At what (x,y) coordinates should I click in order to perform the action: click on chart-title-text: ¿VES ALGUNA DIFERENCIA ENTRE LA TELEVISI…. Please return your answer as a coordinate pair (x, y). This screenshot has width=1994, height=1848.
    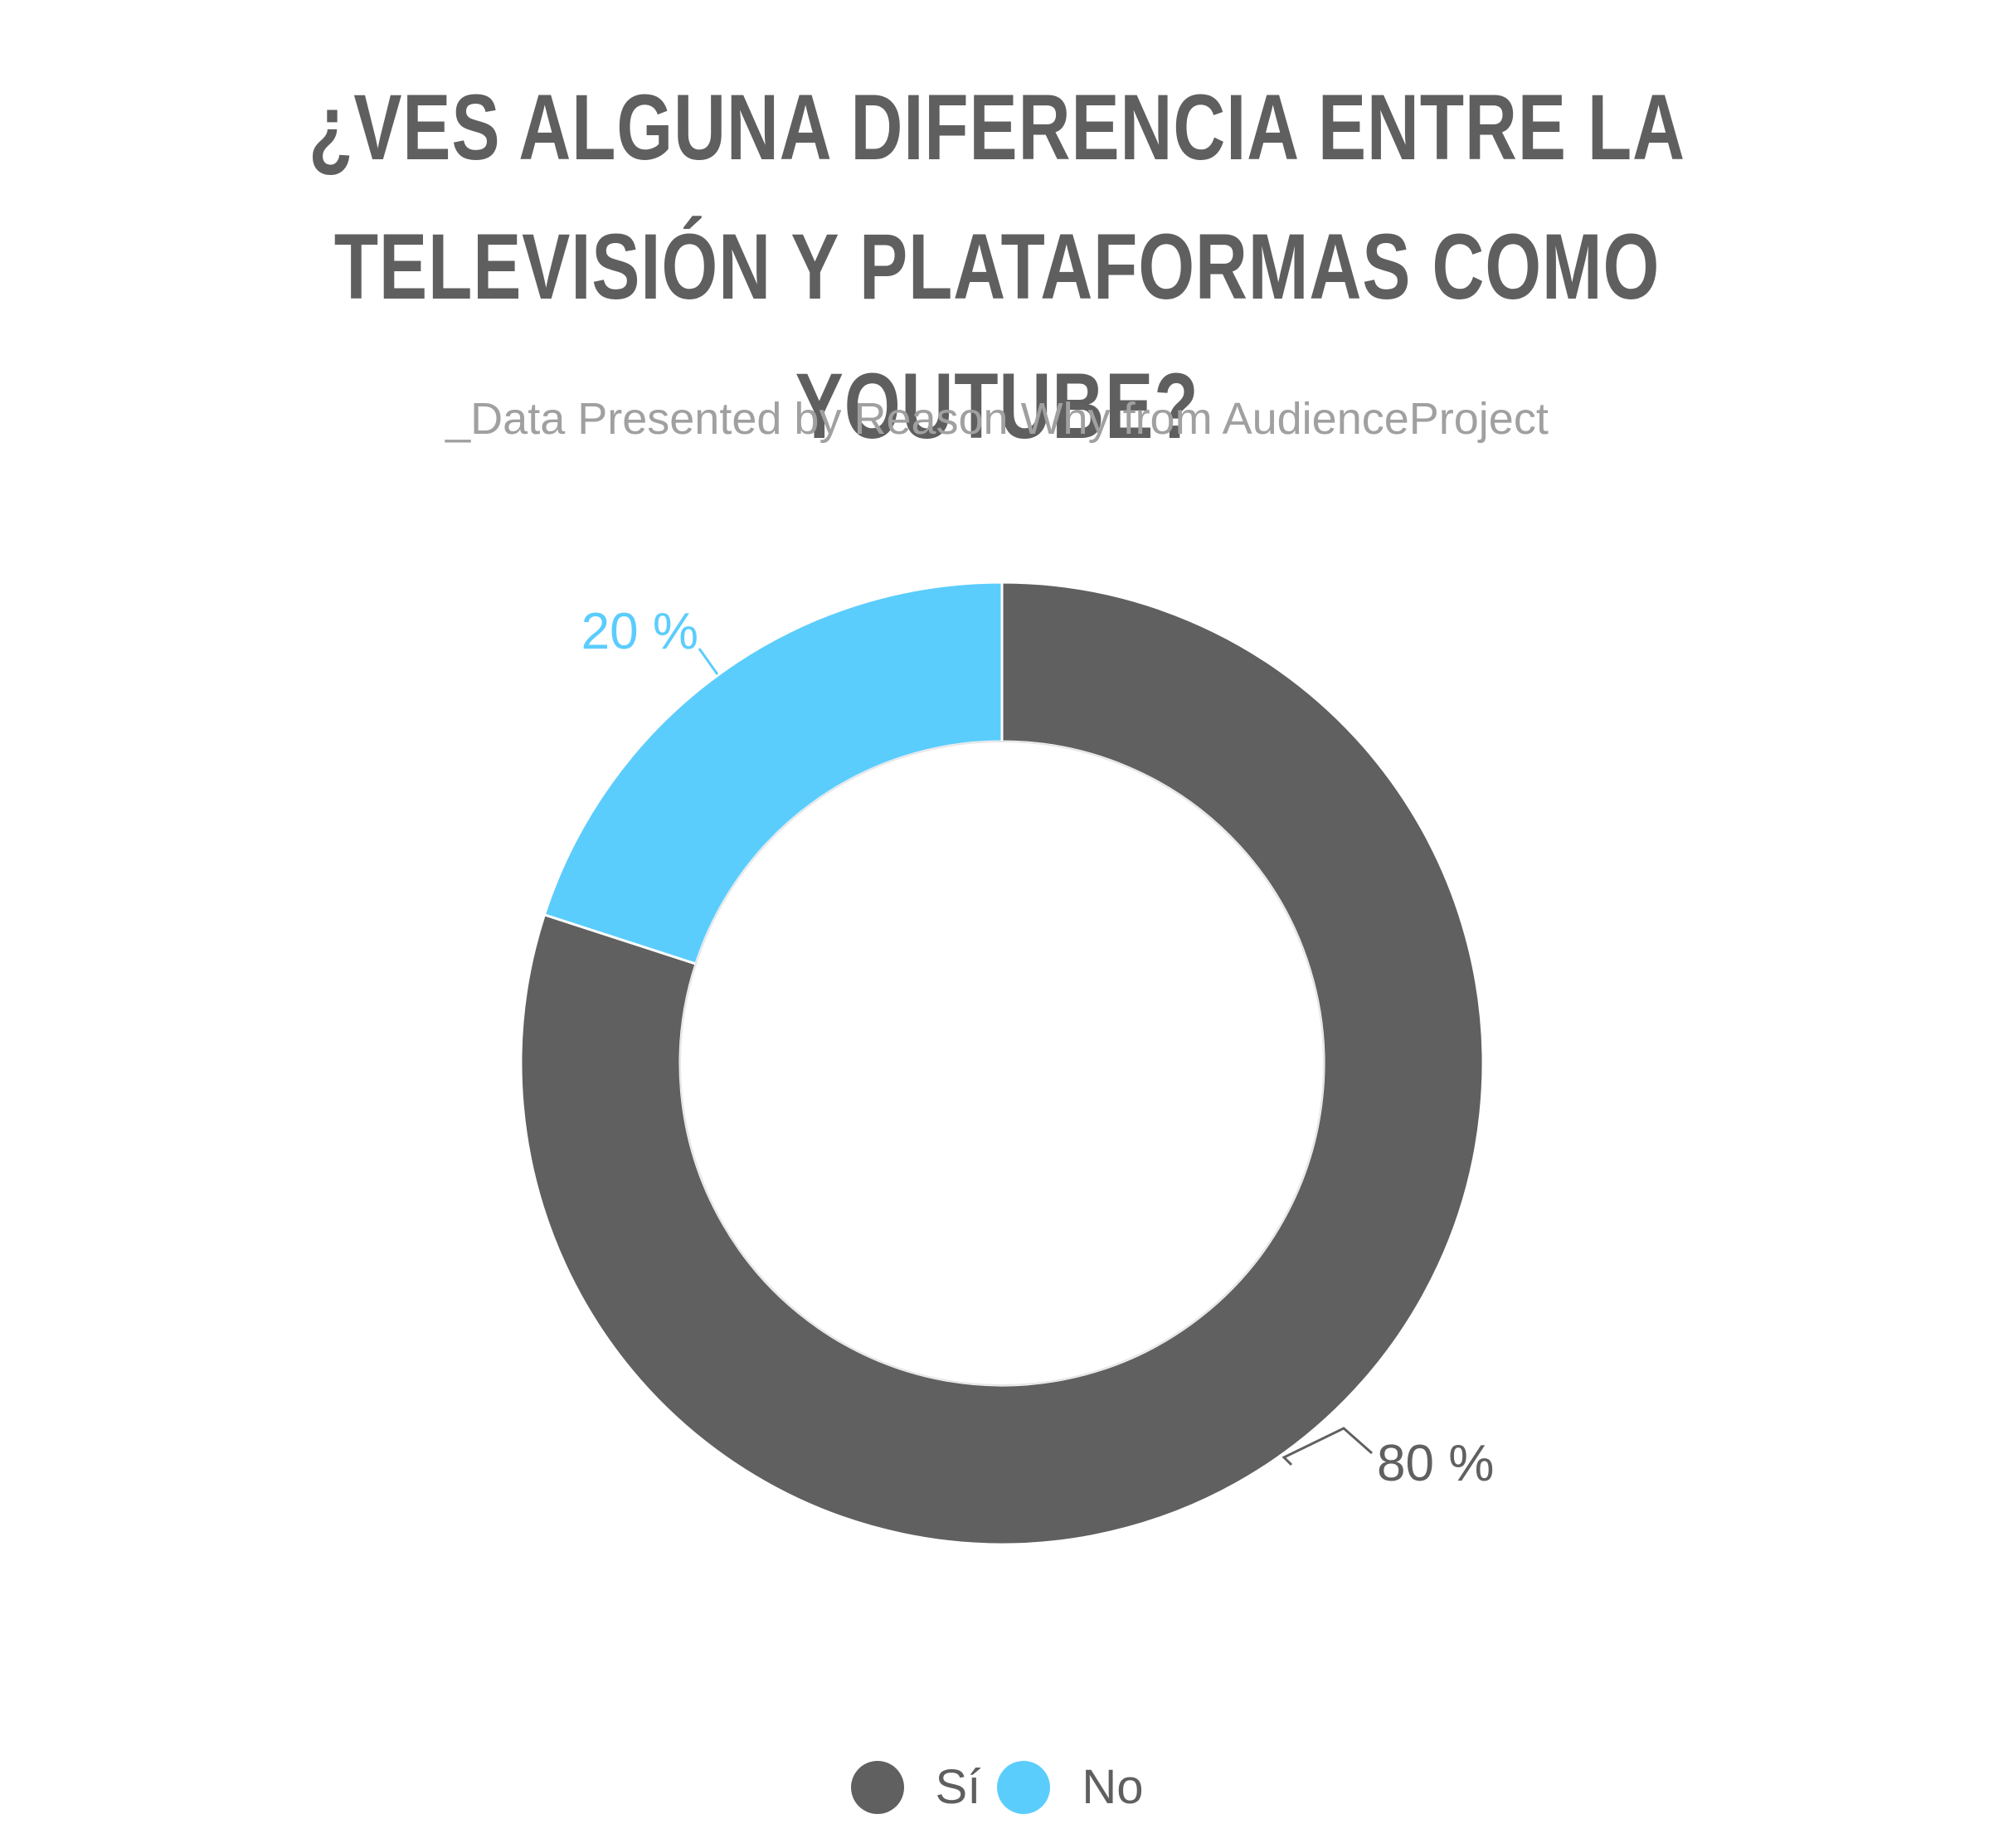
    Looking at the image, I should click on (997, 266).